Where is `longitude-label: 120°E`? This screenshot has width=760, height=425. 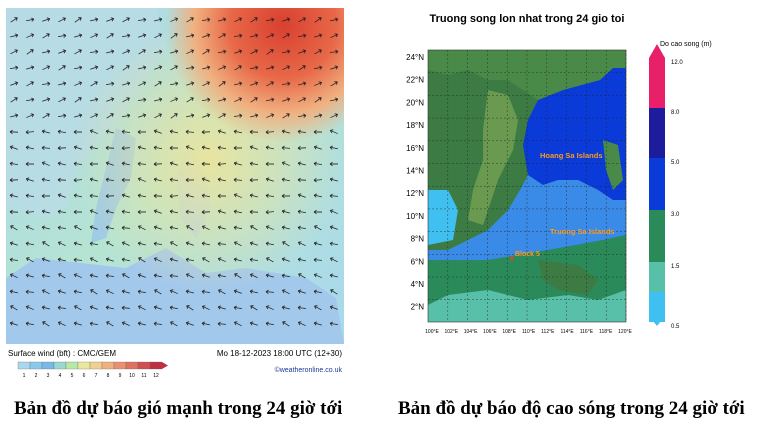 longitude-label: 120°E is located at coordinates (625, 332).